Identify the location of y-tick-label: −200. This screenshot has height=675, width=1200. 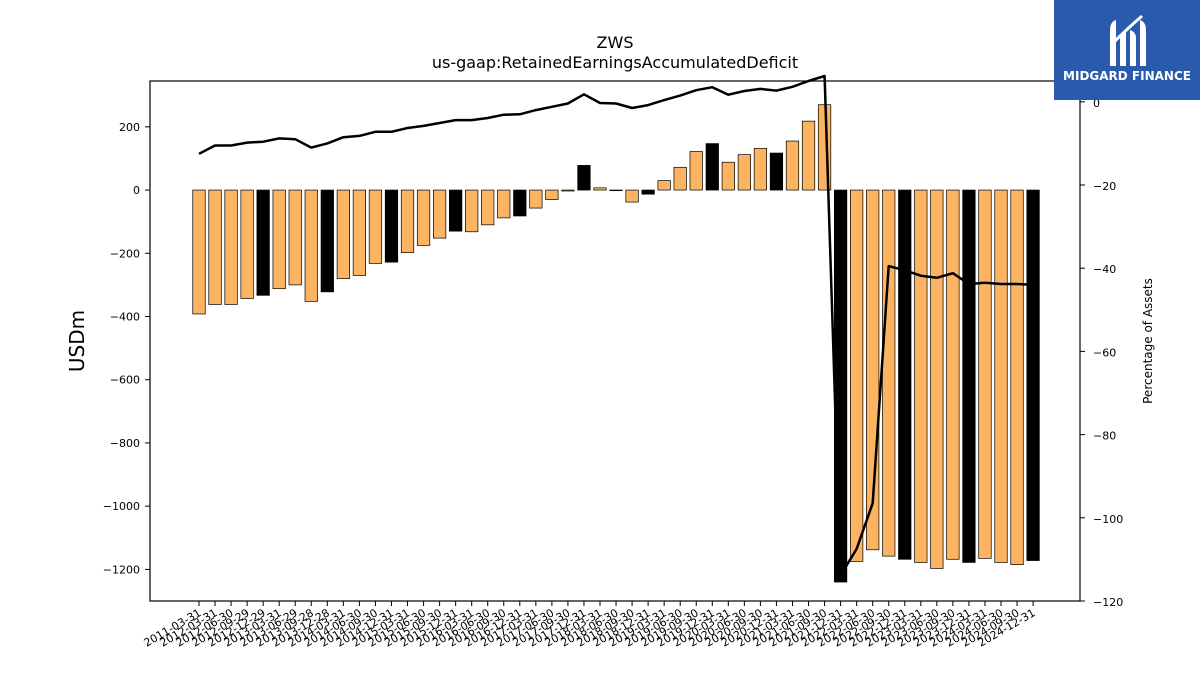
(125, 253).